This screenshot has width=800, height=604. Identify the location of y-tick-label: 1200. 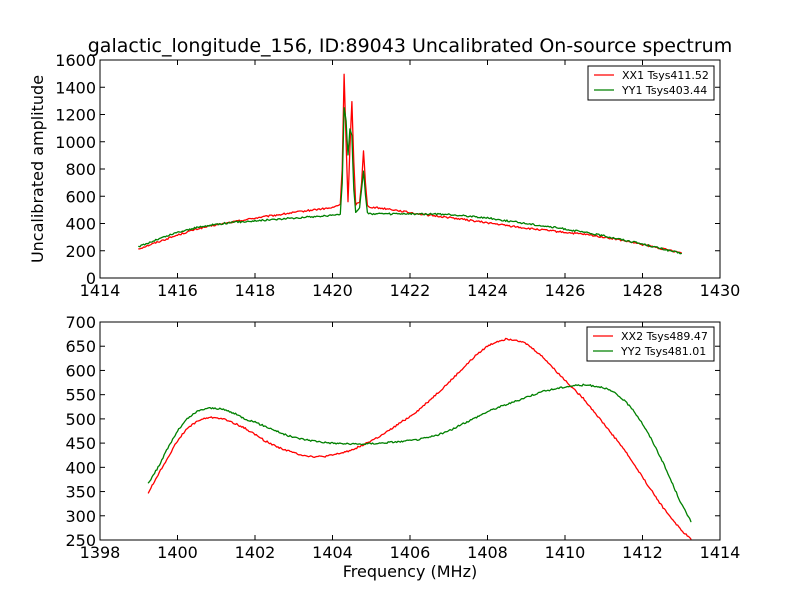
(75, 115).